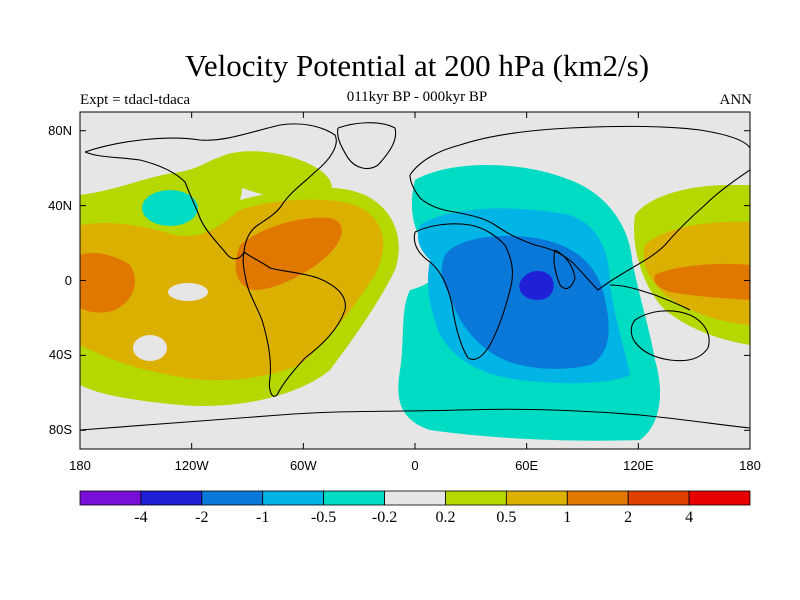  What do you see at coordinates (288, 253) in the screenshot?
I see `contour-positive-1-atlantic` at bounding box center [288, 253].